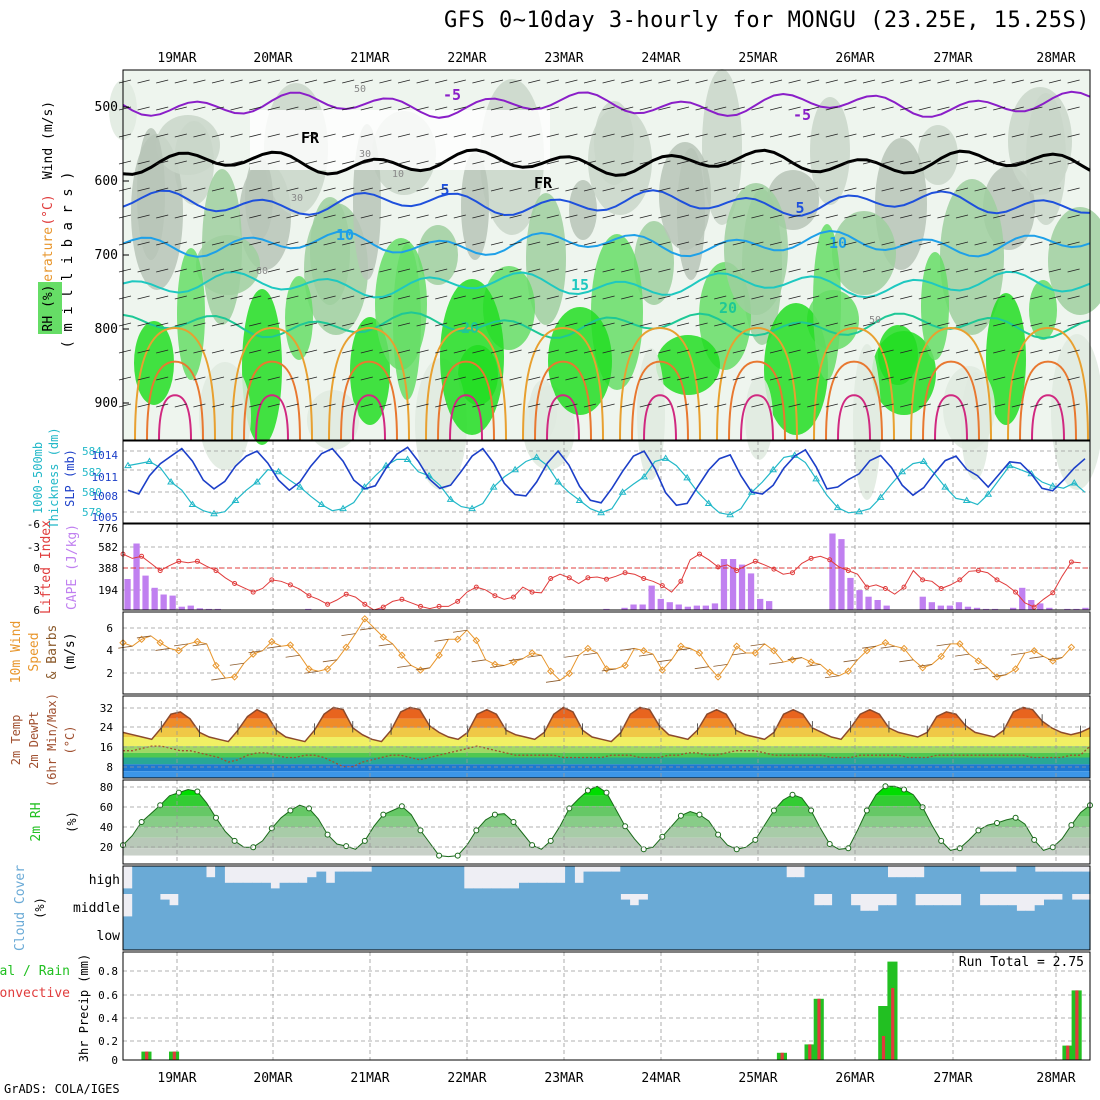 Image resolution: width=1100 pixels, height=1100 pixels. Describe the element at coordinates (470, 328) in the screenshot. I see `contour-label: 20` at that location.